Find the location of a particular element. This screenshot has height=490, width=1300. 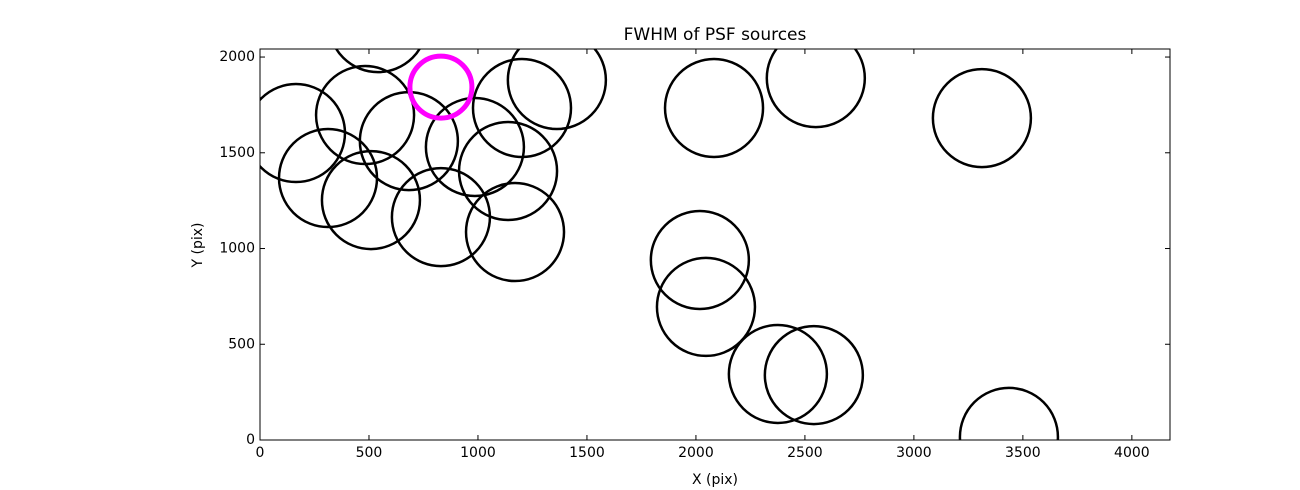

x-axis-label: X (pix) is located at coordinates (715, 480).